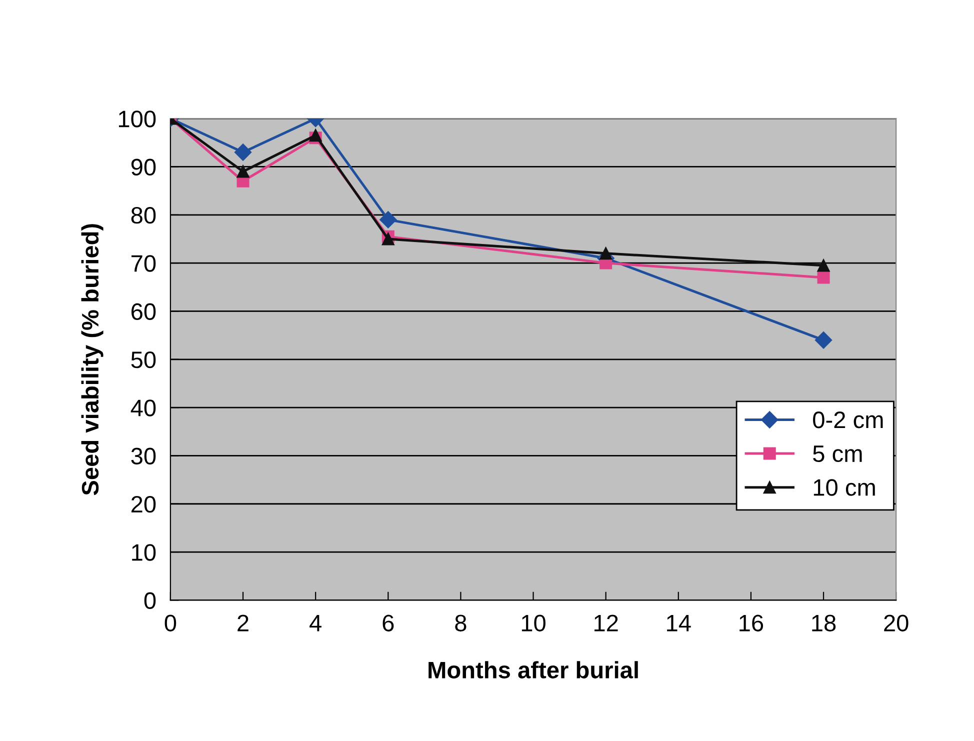 This screenshot has width=974, height=741. What do you see at coordinates (143, 359) in the screenshot?
I see `y-tick-label: 50` at bounding box center [143, 359].